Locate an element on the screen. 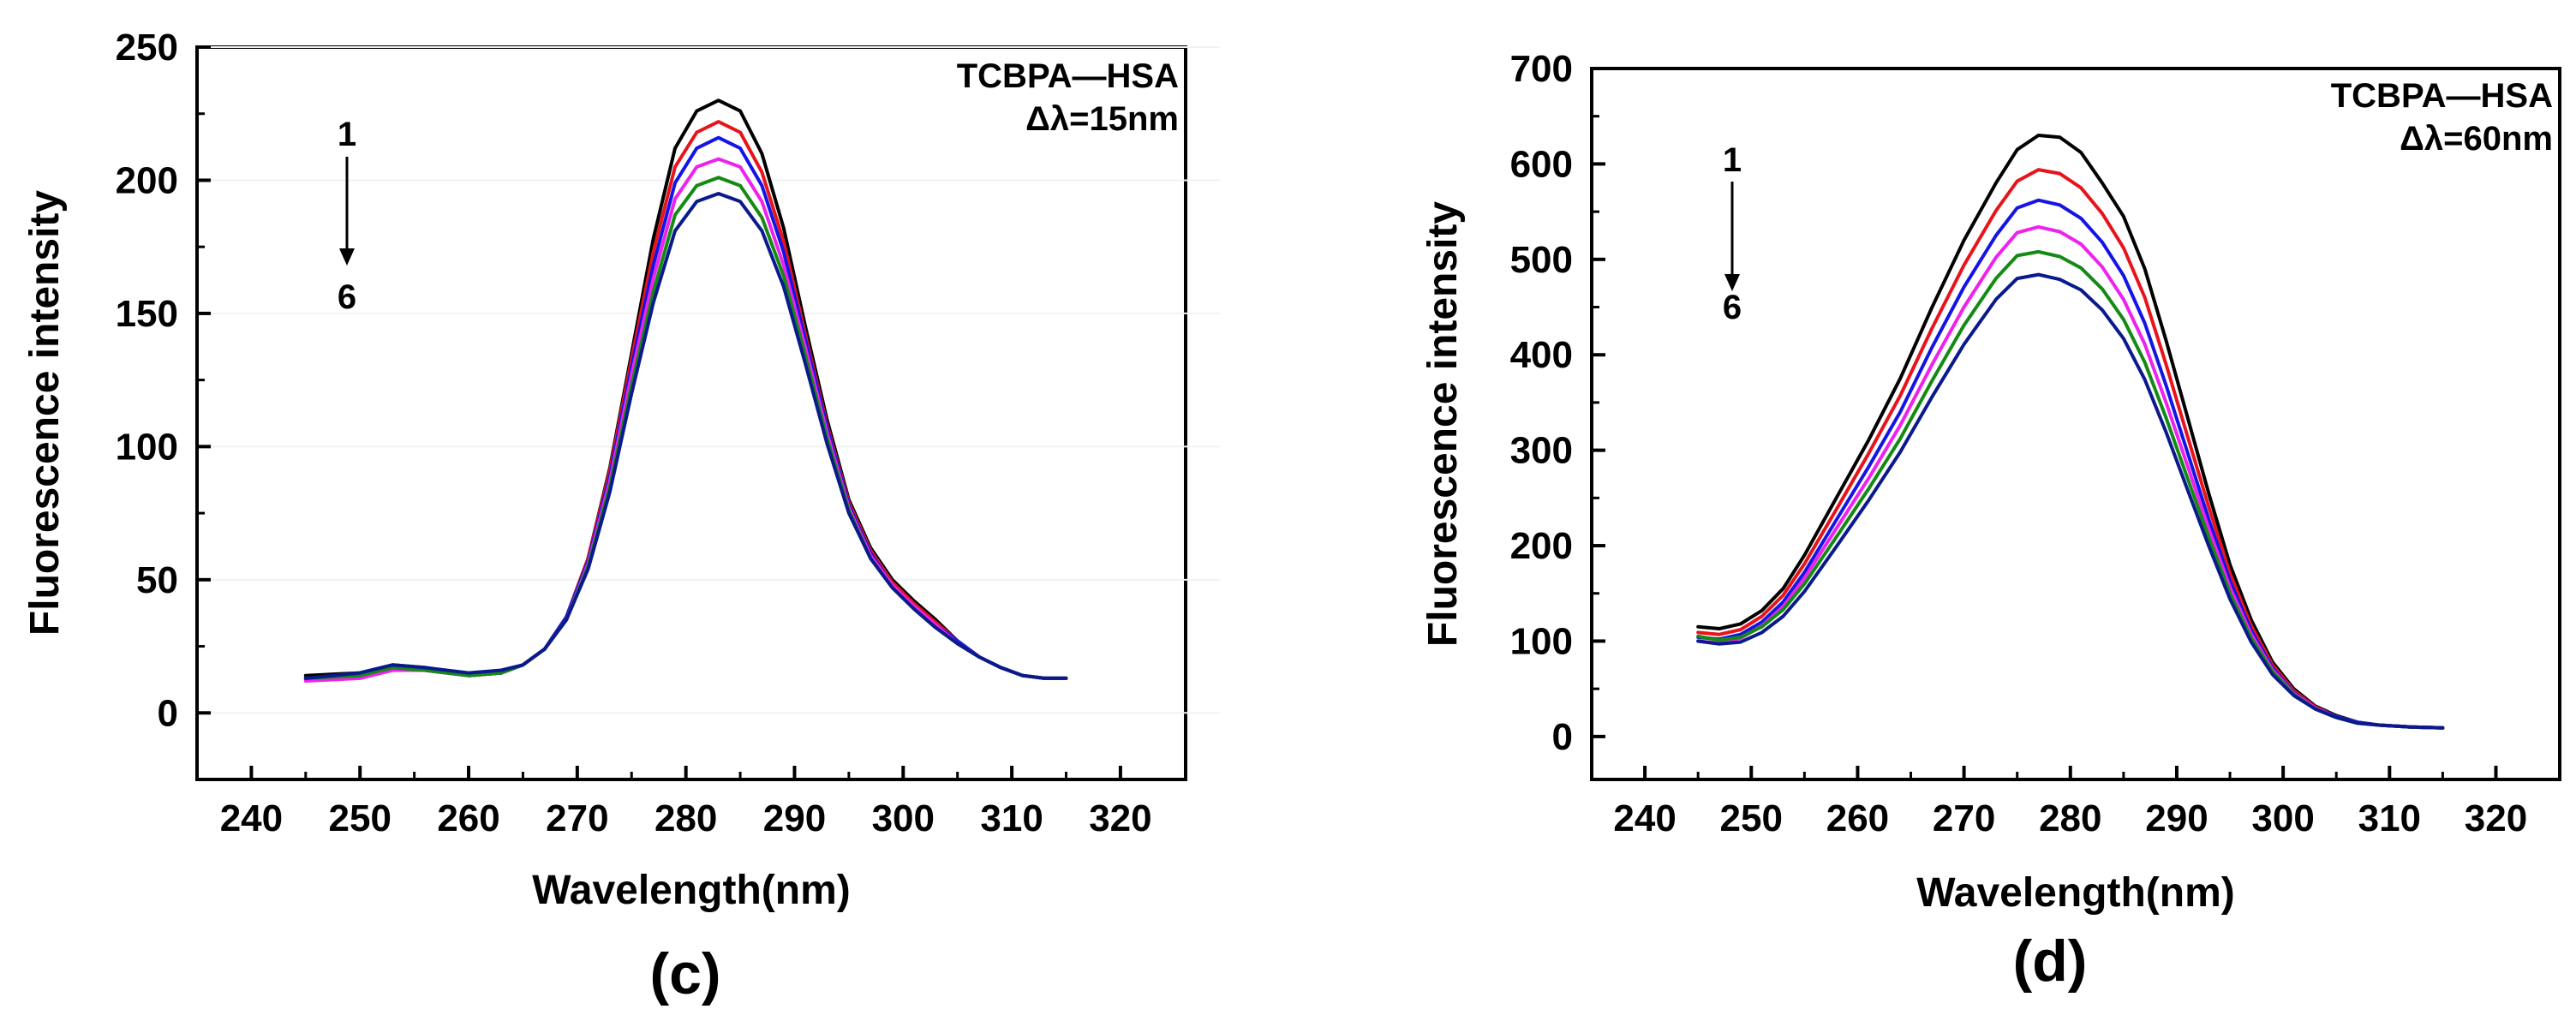  y-axis-ticks: 0 100 200 300 400 500 600 700 is located at coordinates (1557, 403).